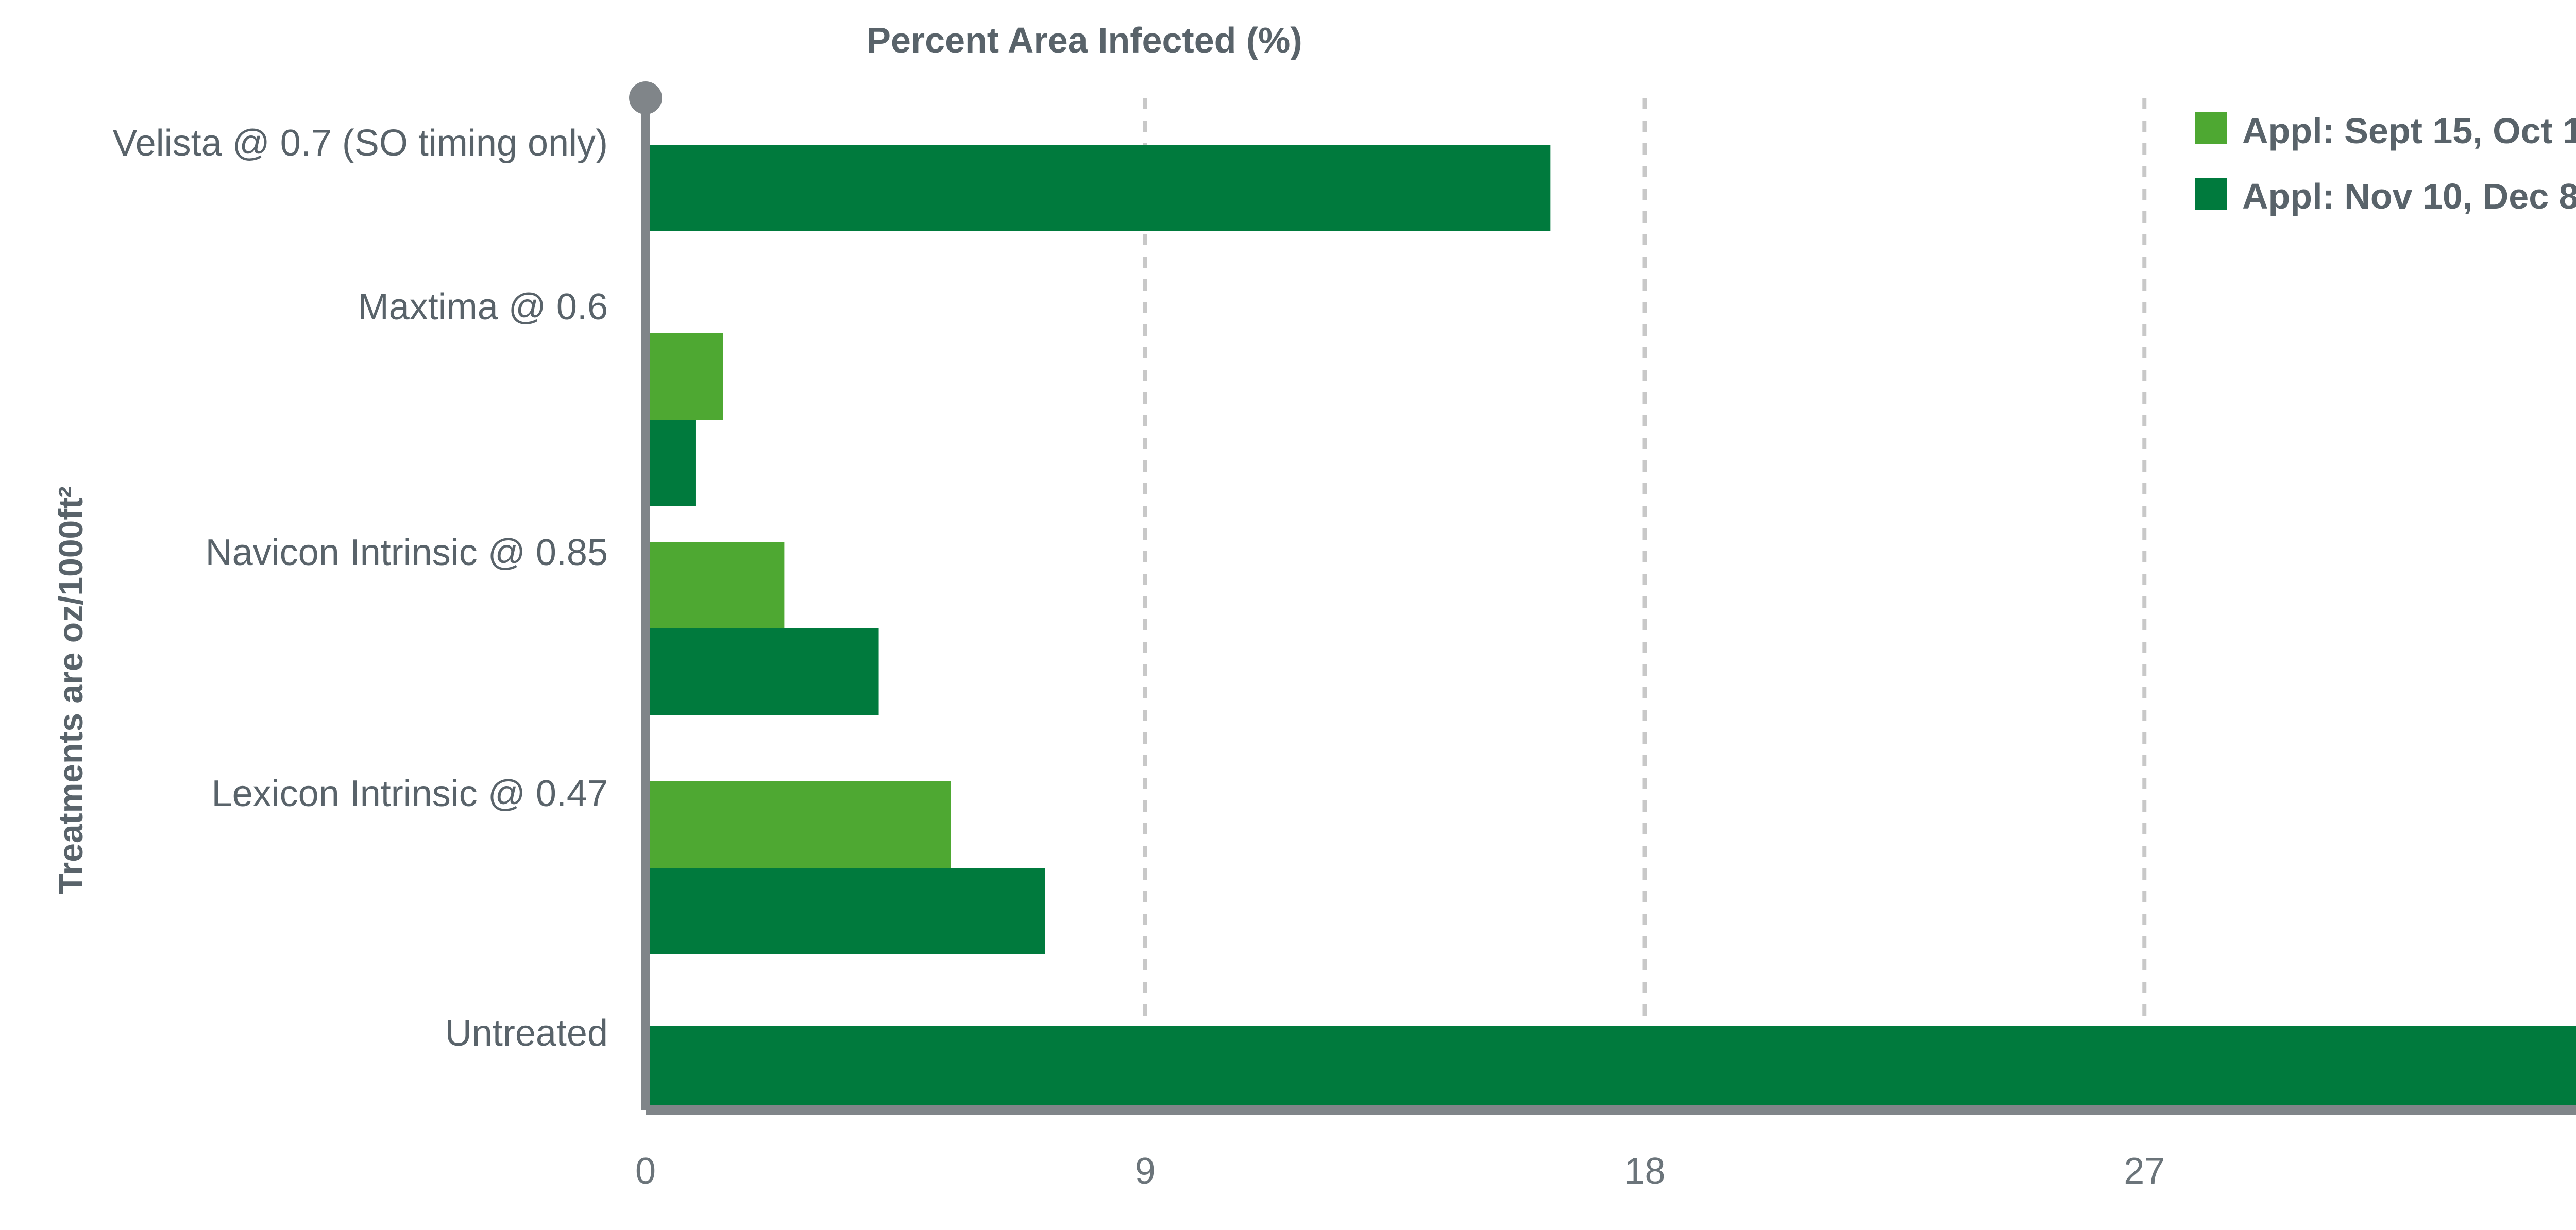 The width and height of the screenshot is (2576, 1230). Describe the element at coordinates (2144, 1171) in the screenshot. I see `tick-label: 27` at that location.